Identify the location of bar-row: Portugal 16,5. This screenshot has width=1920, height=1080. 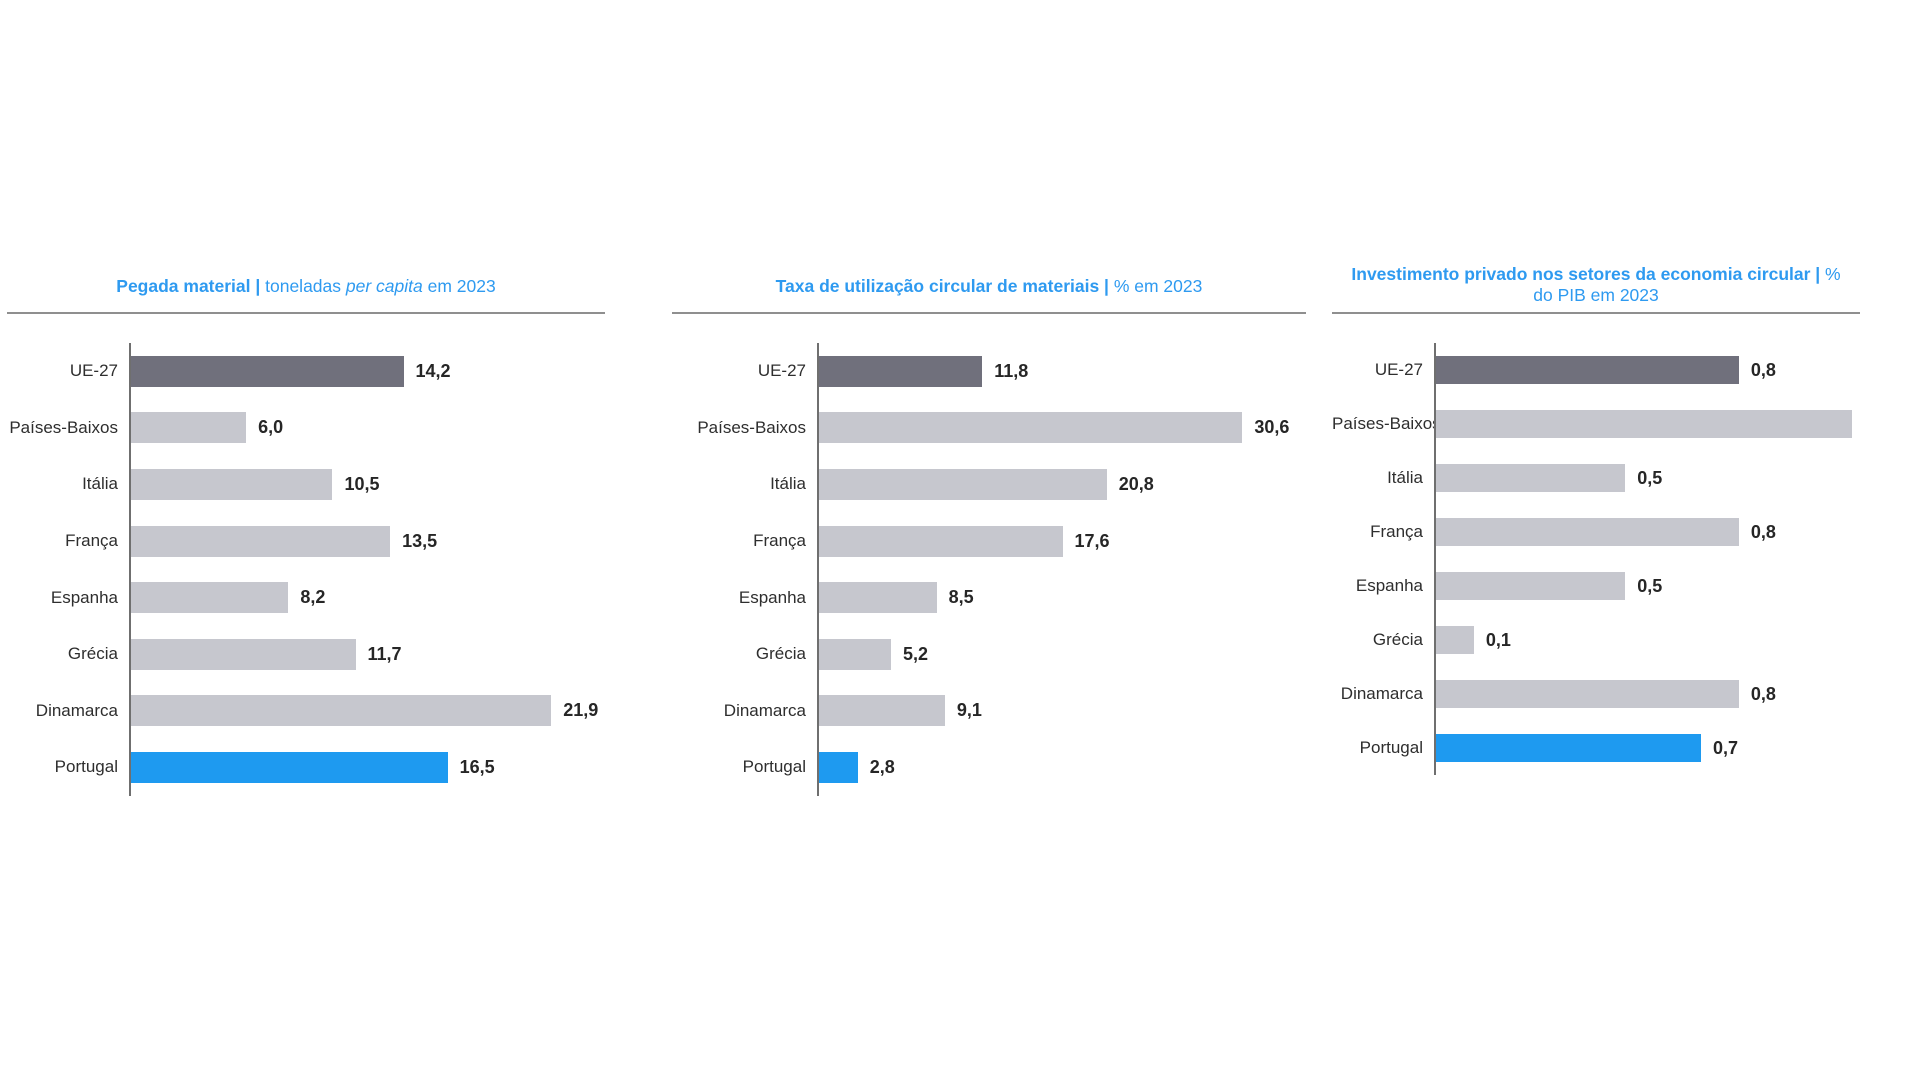
(306, 767).